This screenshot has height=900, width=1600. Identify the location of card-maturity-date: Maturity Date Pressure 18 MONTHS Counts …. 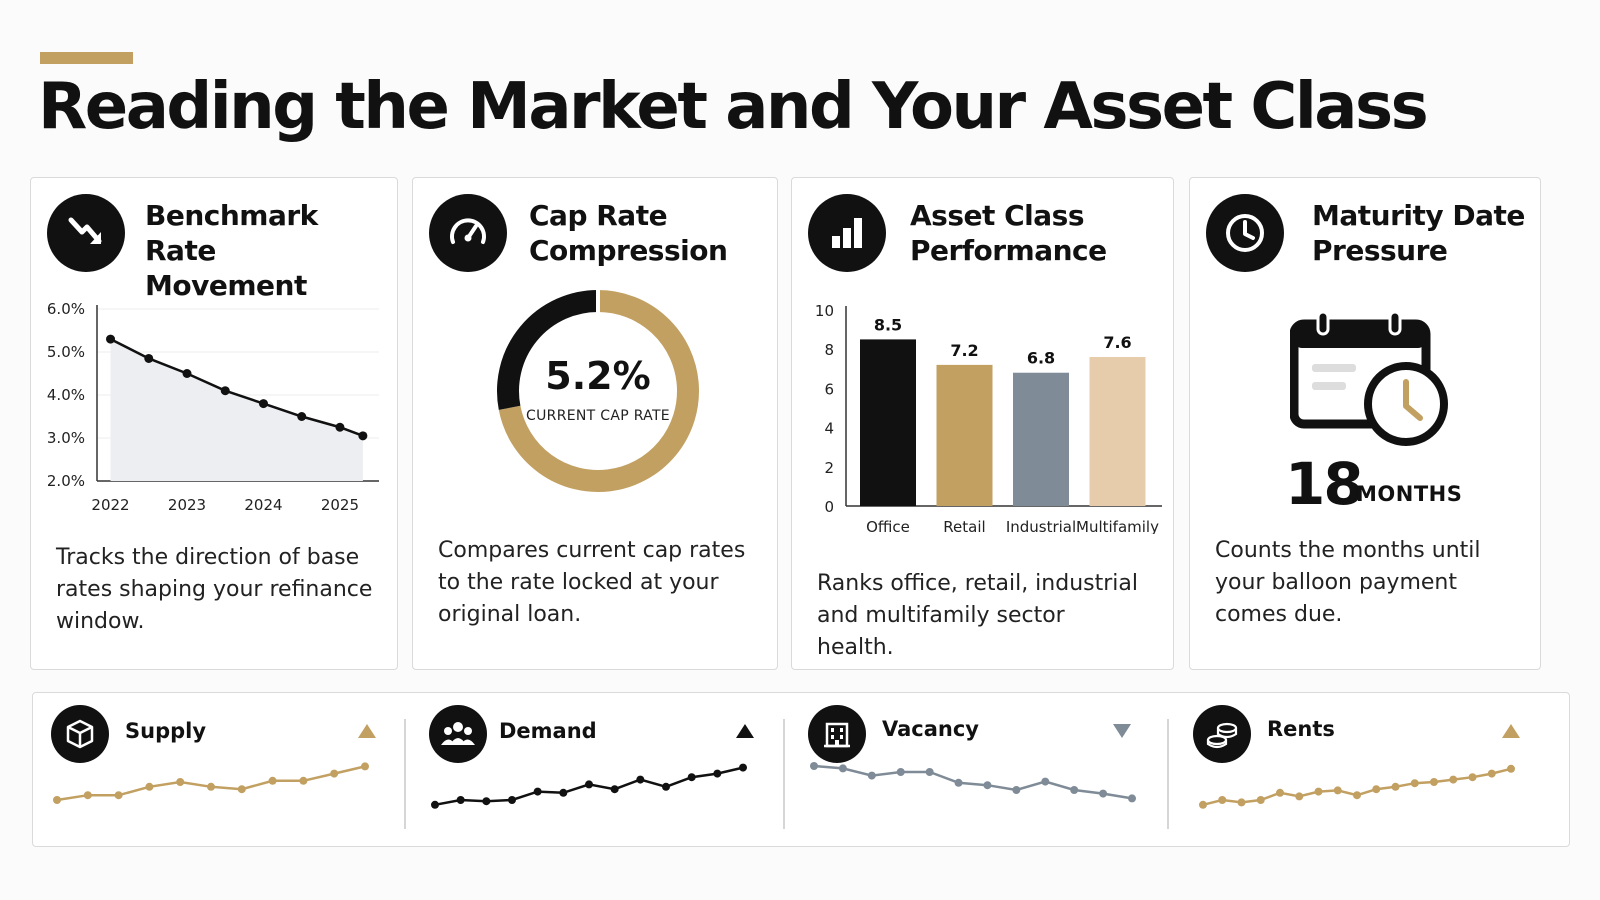
(1365, 423).